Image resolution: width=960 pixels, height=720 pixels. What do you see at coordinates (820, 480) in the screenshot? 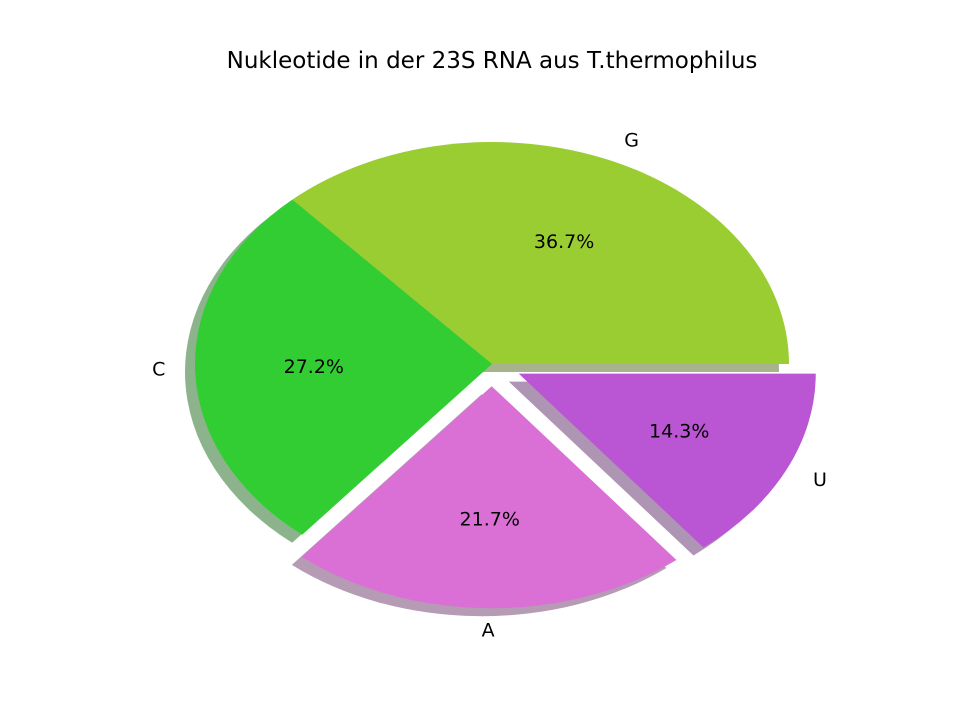
I see `pie-category-label-u: U` at bounding box center [820, 480].